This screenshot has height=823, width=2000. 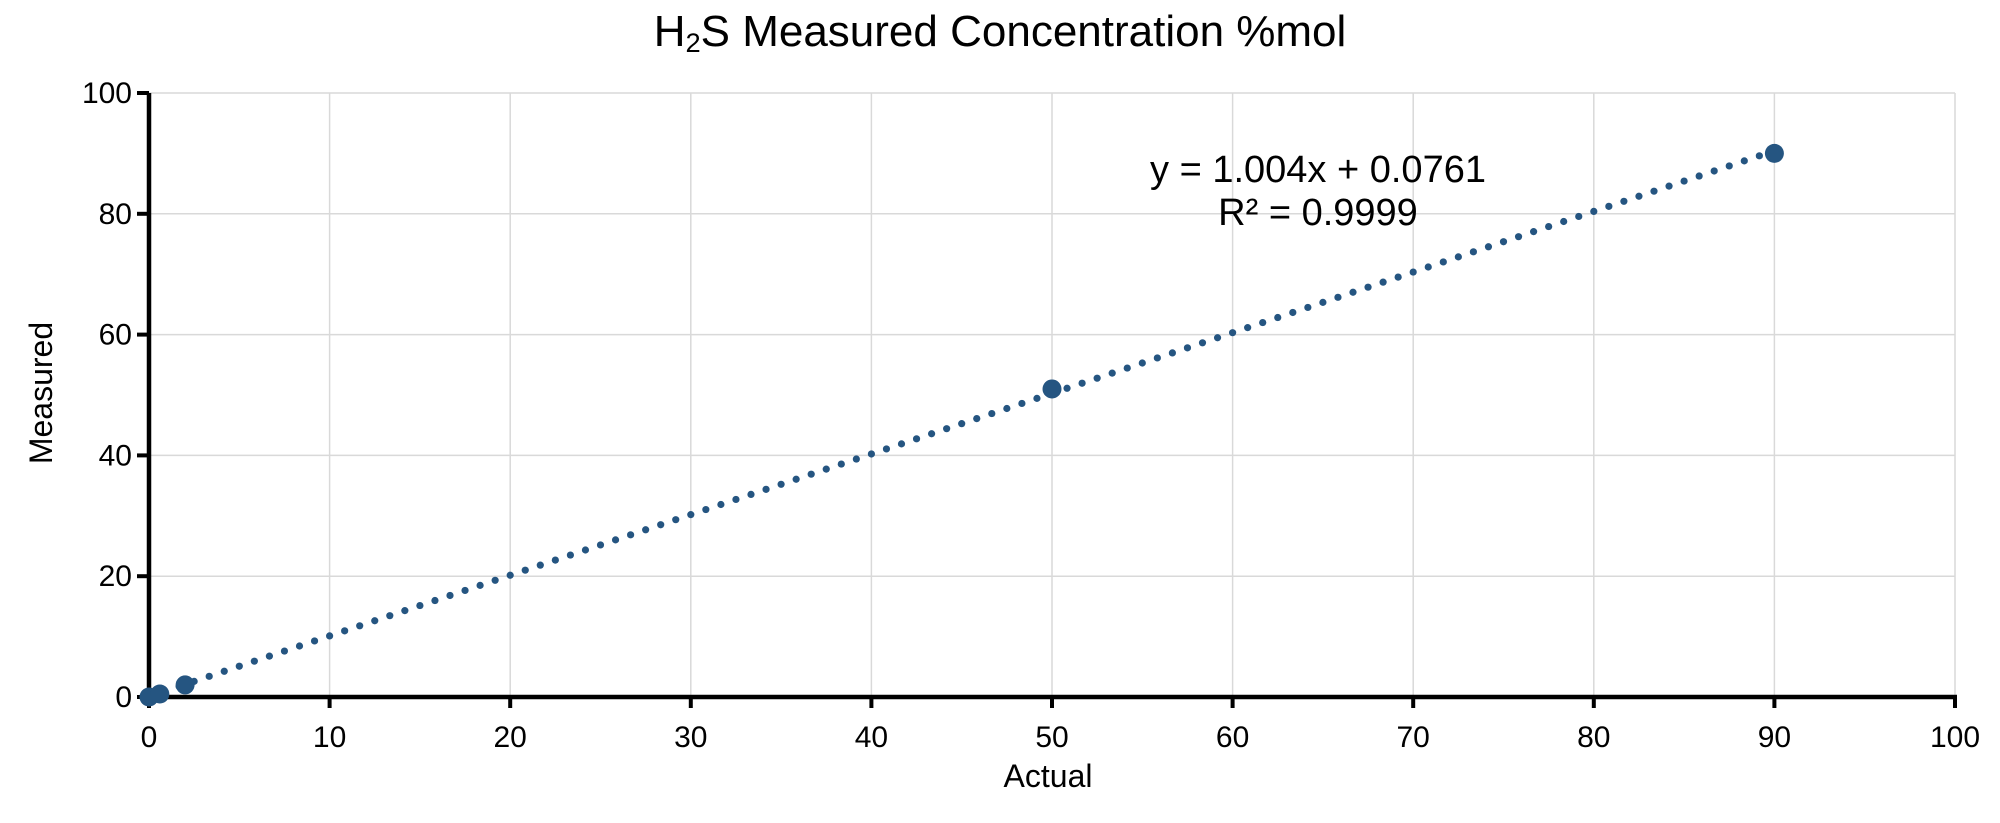 What do you see at coordinates (1048, 776) in the screenshot?
I see `x-axis-title: Actual` at bounding box center [1048, 776].